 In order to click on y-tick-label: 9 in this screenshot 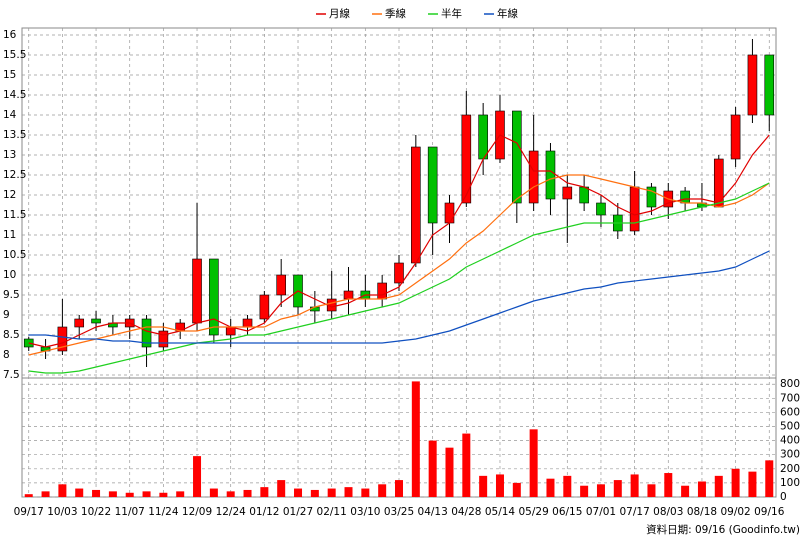, I will do `click(6, 315)`.